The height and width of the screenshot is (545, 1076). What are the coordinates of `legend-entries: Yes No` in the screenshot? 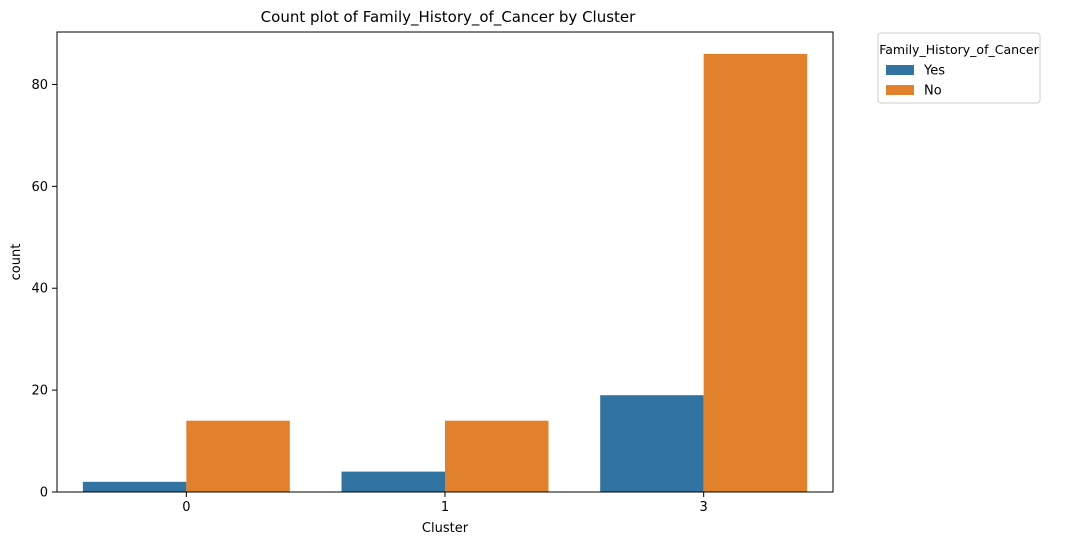 It's located at (915, 81).